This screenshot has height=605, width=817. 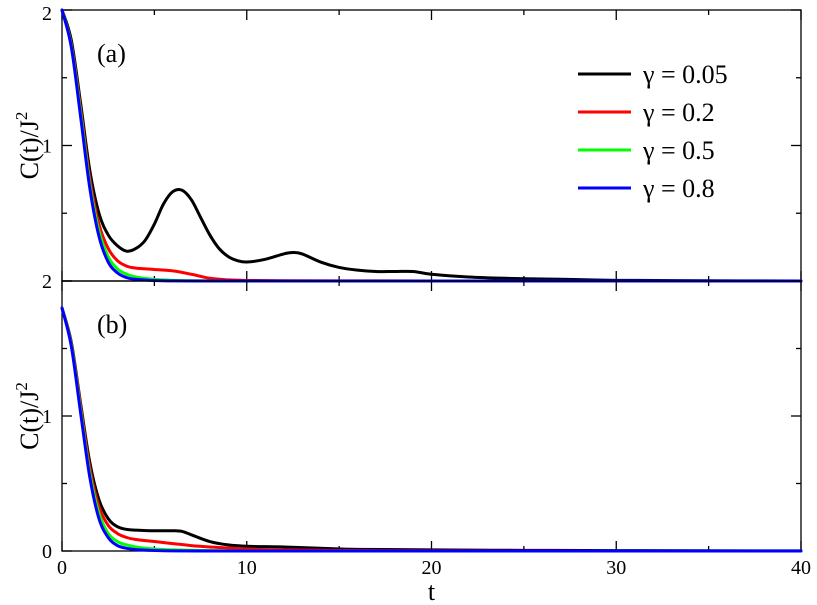 What do you see at coordinates (47, 552) in the screenshot?
I see `y-tick-label: 0` at bounding box center [47, 552].